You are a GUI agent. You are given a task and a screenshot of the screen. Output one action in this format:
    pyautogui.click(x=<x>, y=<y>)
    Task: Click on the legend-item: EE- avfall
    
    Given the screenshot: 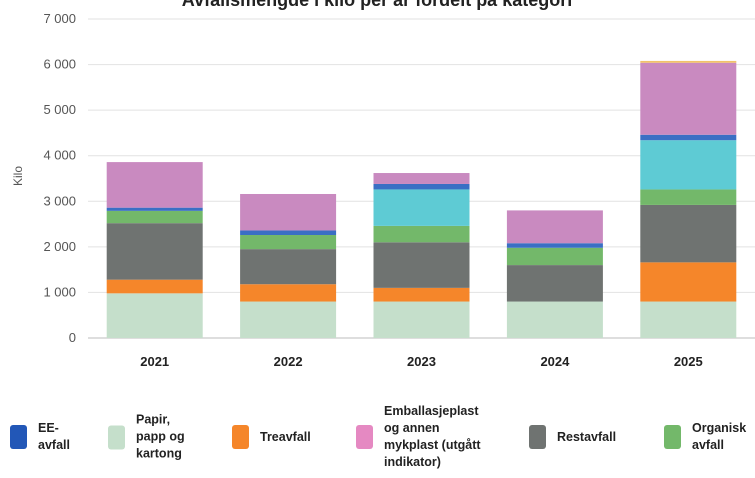 What is the action you would take?
    pyautogui.click(x=40, y=437)
    